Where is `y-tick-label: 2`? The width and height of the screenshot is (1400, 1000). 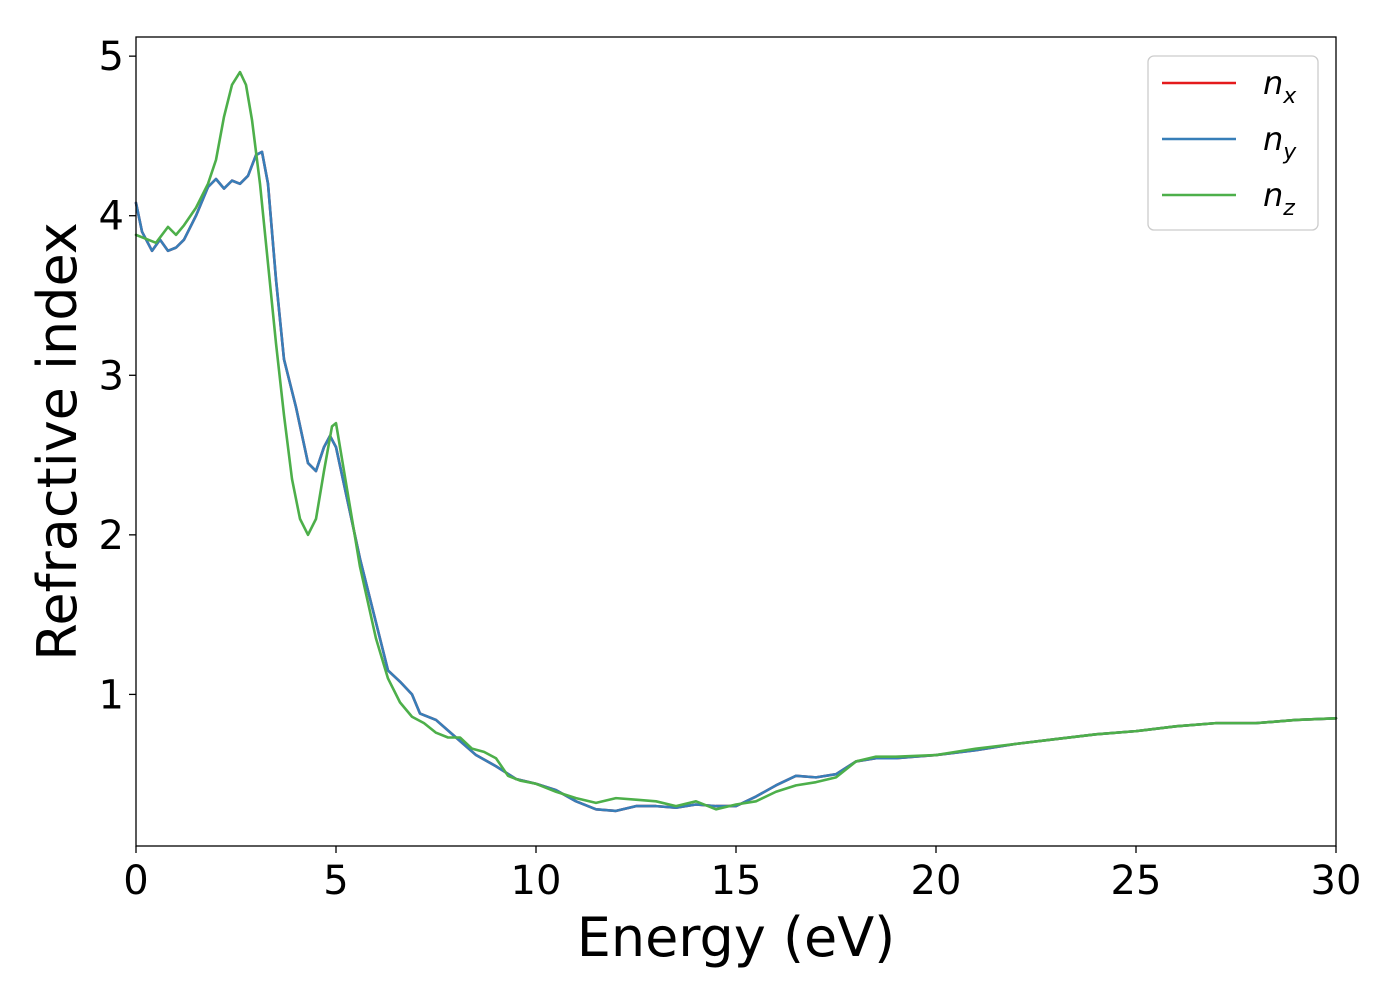
y-tick-label: 2 is located at coordinates (111, 536).